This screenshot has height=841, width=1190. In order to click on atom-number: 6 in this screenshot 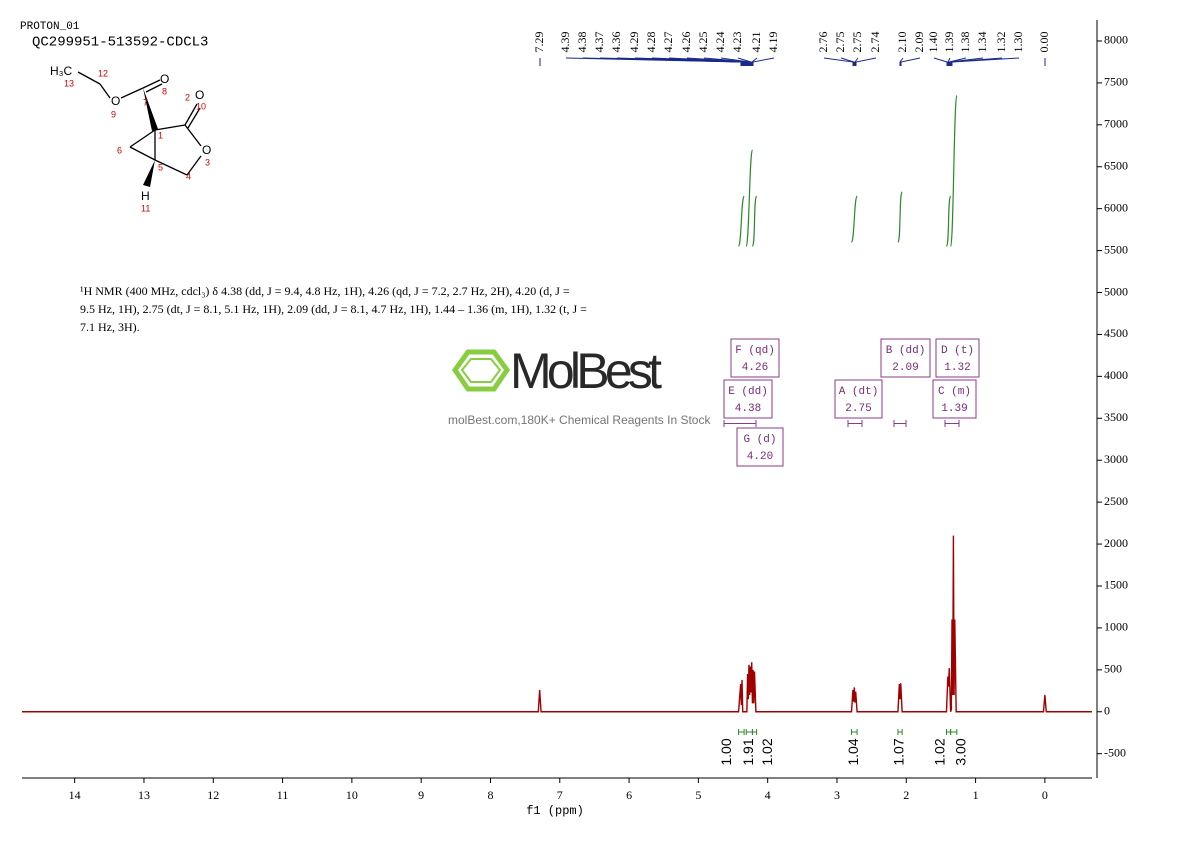, I will do `click(119, 150)`.